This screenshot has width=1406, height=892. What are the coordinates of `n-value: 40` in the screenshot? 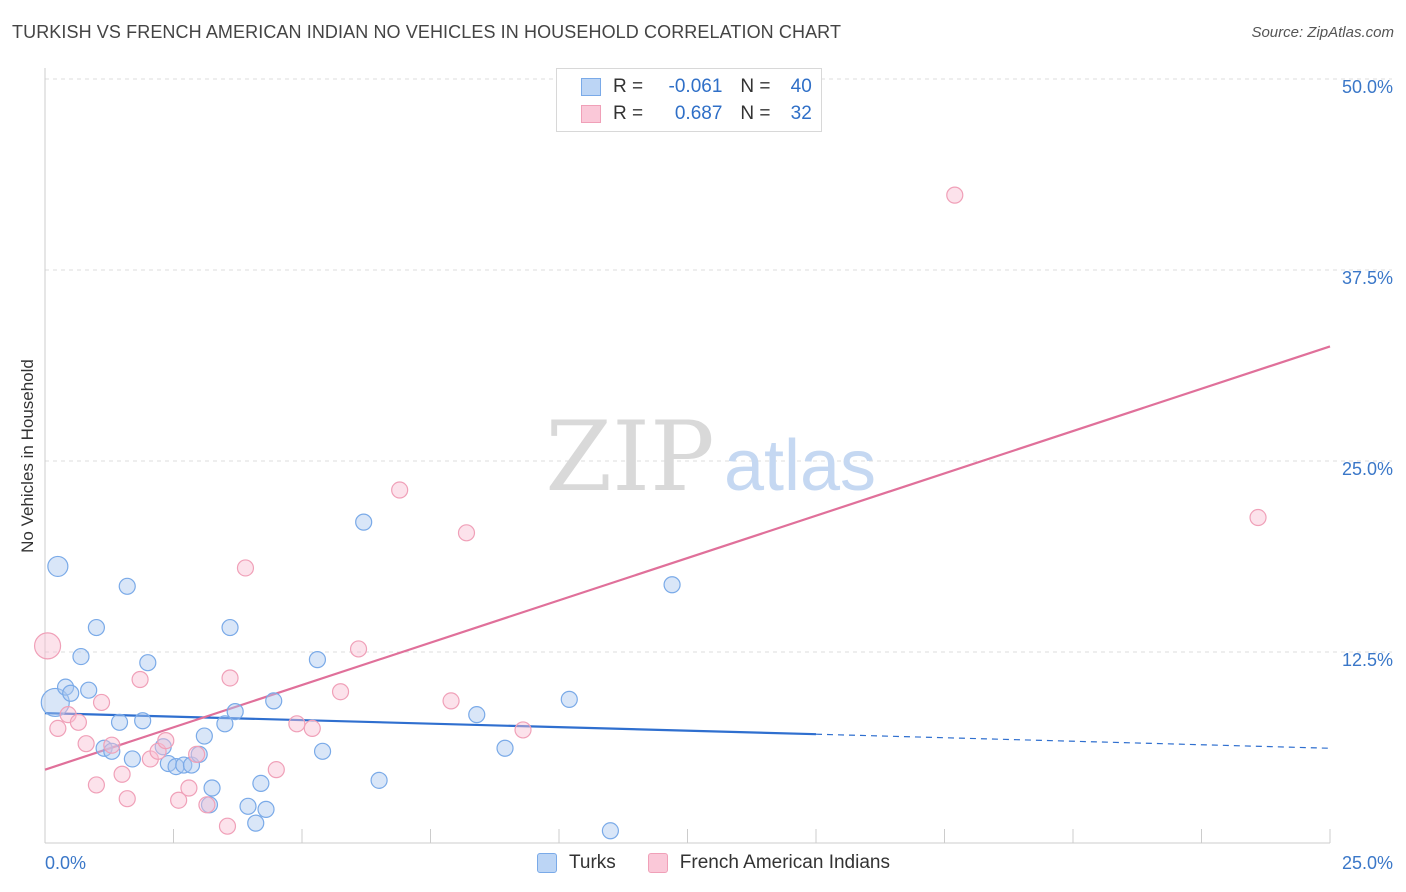 It's located at (801, 86).